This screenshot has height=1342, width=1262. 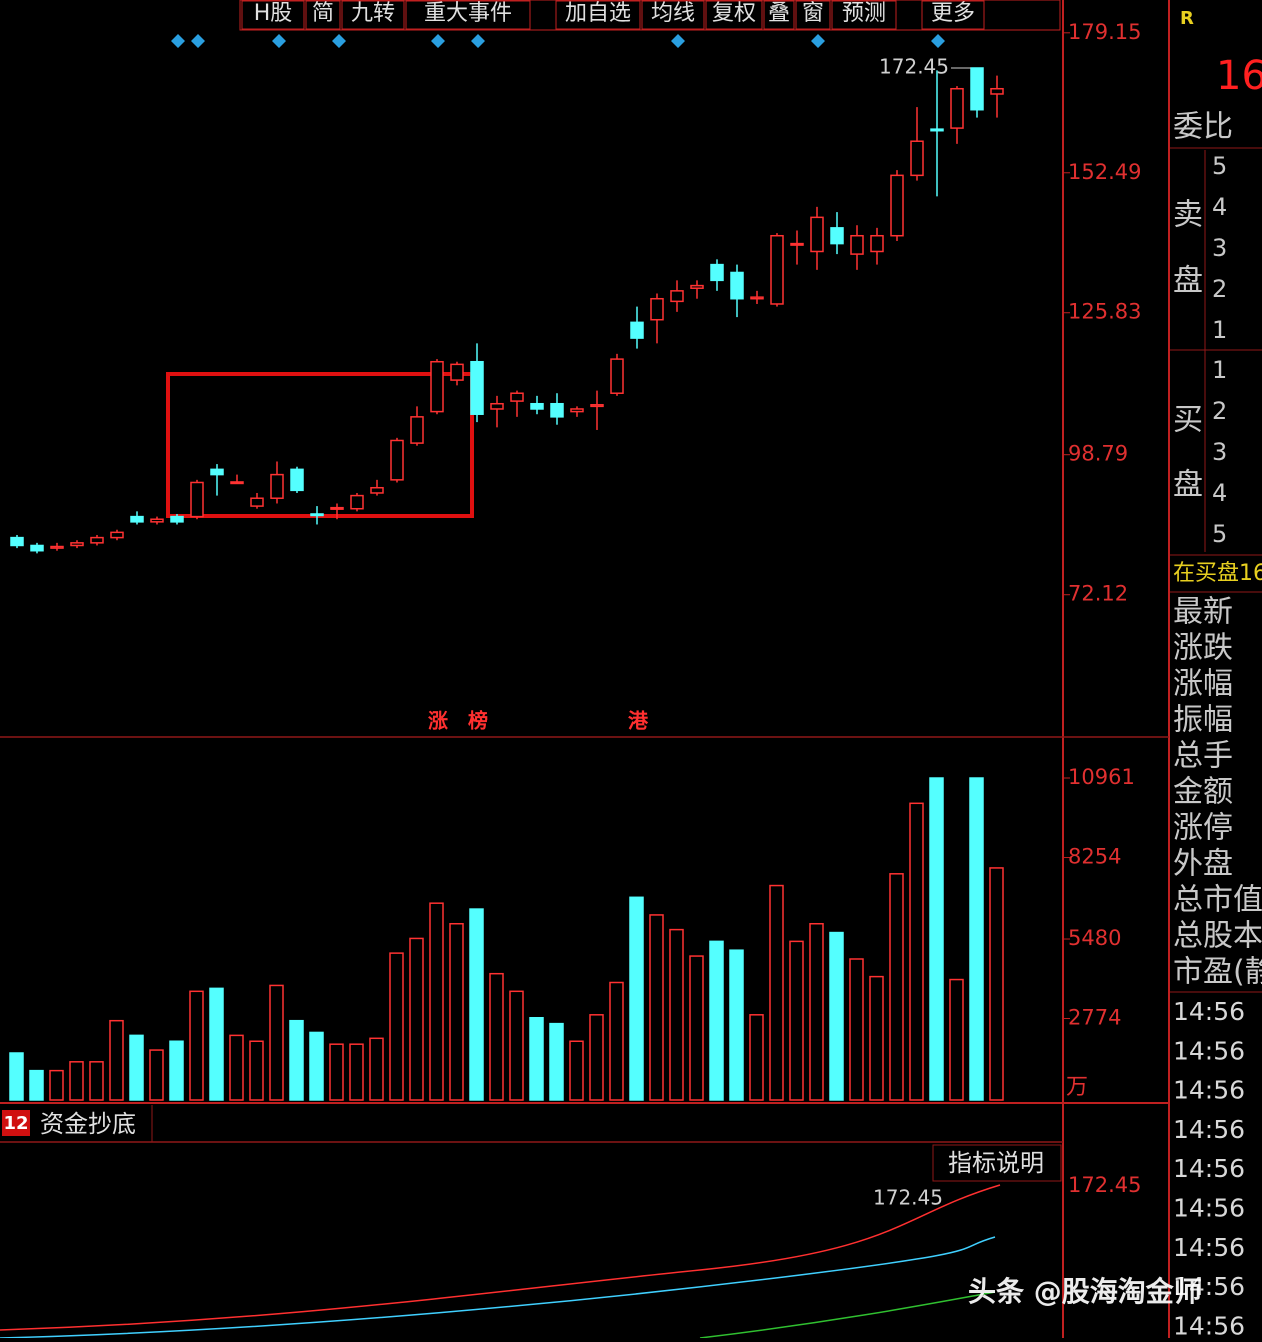 I want to click on marker: 涨, so click(x=438, y=721).